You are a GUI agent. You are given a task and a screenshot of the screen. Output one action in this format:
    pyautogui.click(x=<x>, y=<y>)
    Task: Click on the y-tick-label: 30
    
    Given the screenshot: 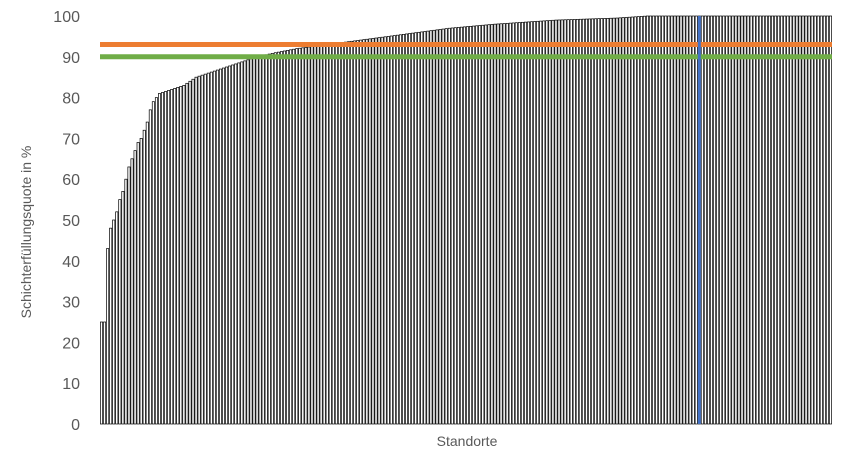 What is the action you would take?
    pyautogui.click(x=71, y=303)
    